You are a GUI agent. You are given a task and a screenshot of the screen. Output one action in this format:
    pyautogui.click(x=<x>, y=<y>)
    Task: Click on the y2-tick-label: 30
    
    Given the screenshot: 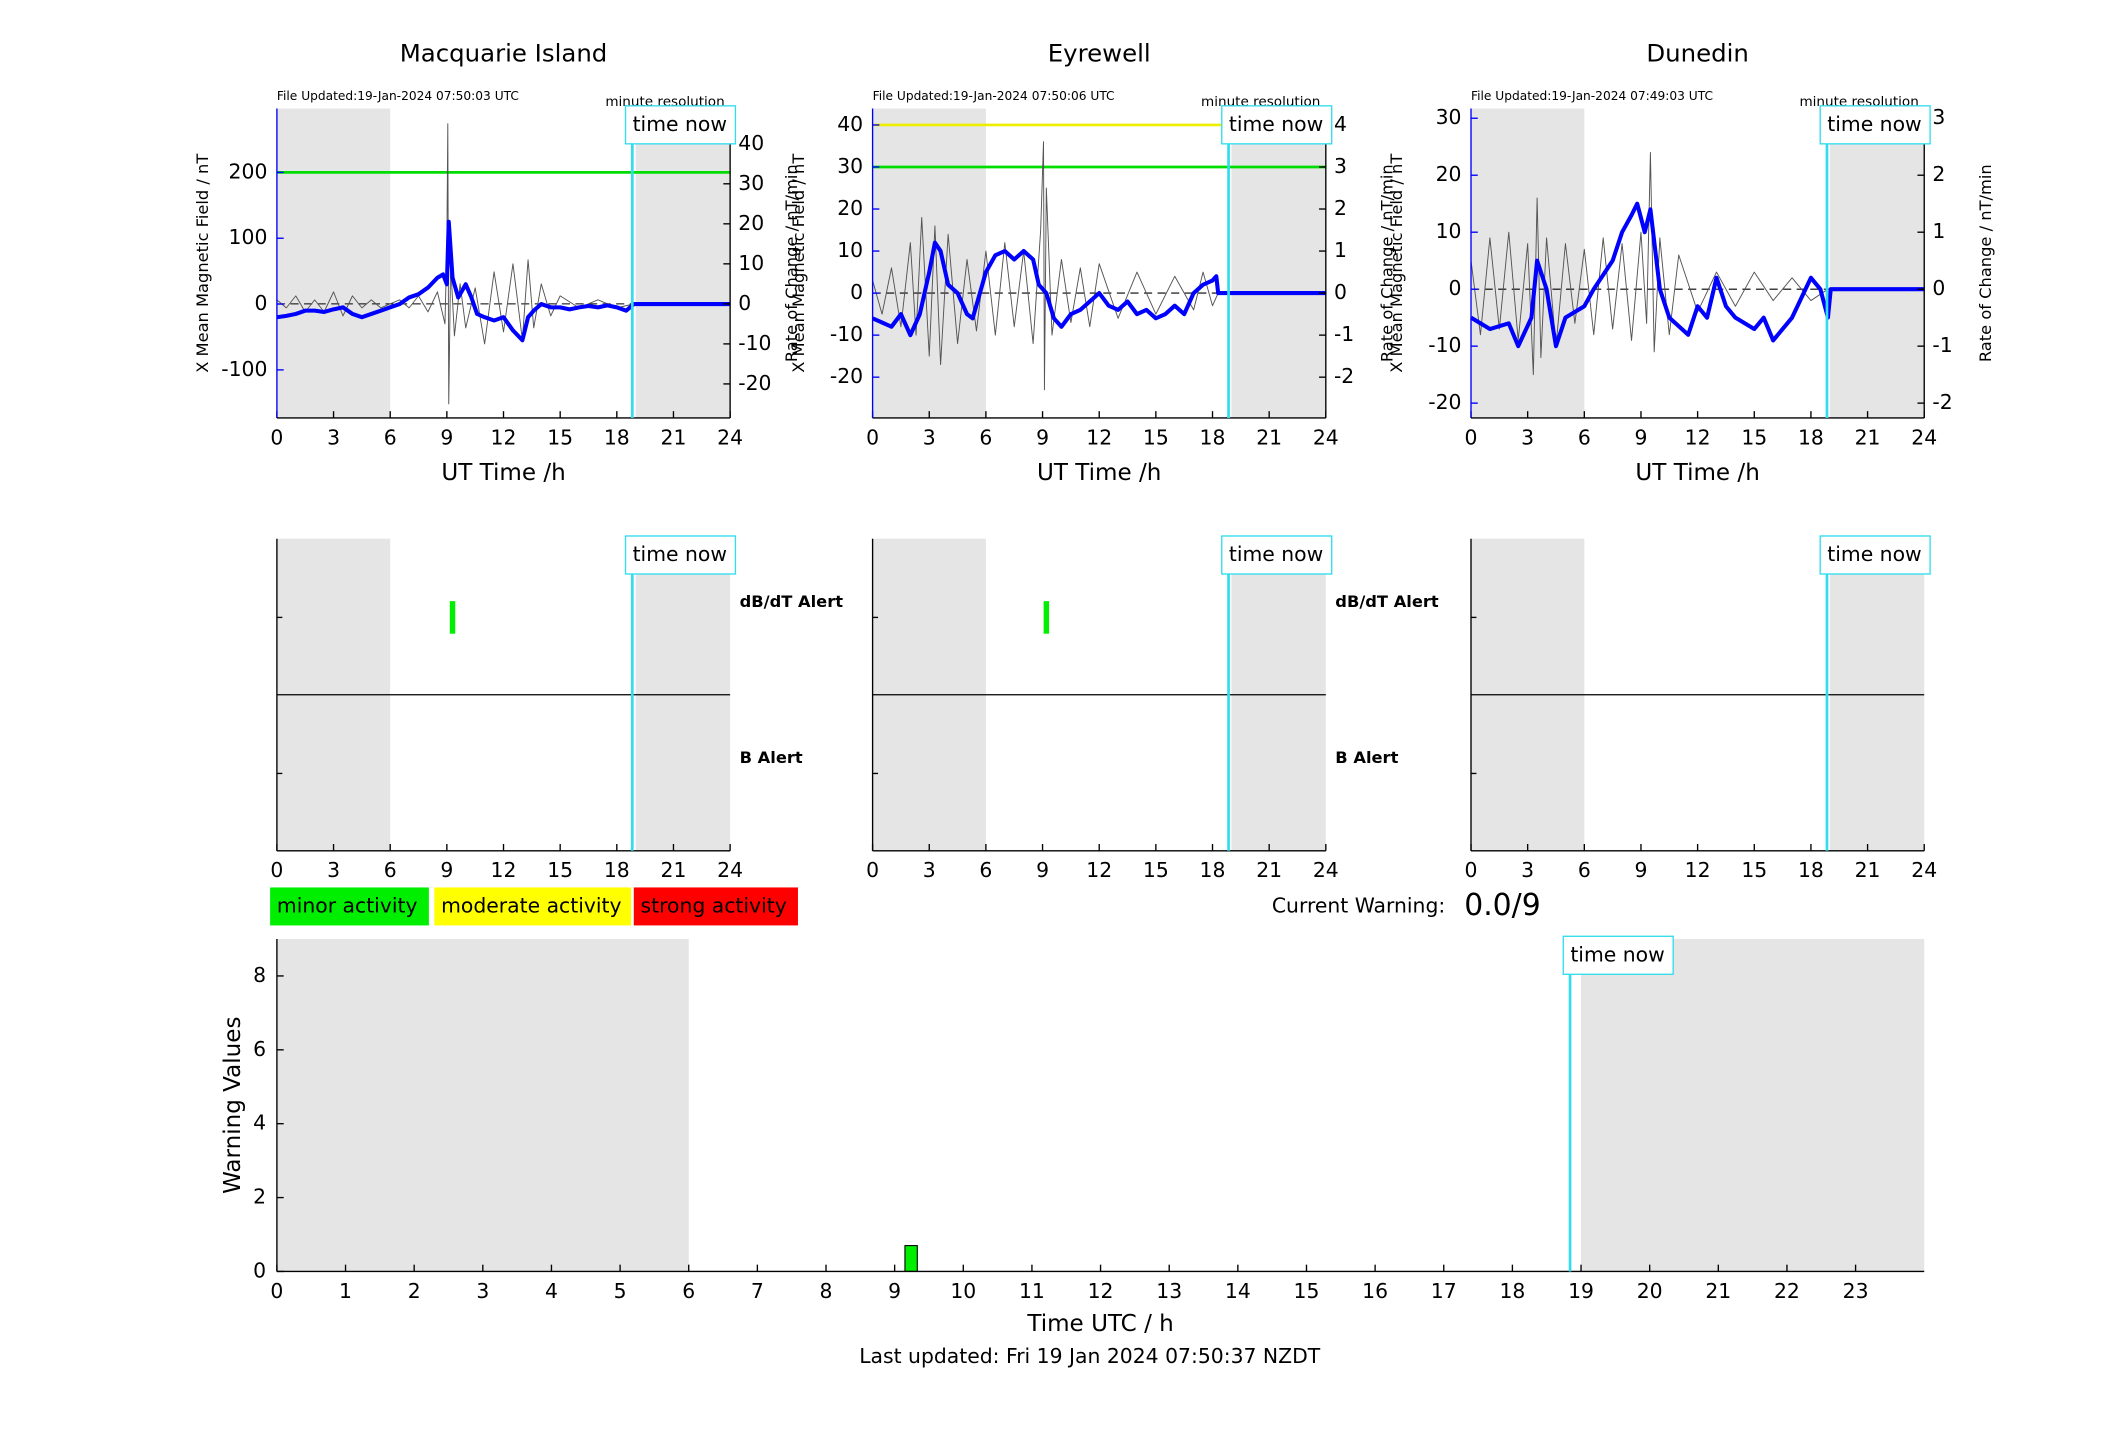 What is the action you would take?
    pyautogui.click(x=751, y=183)
    